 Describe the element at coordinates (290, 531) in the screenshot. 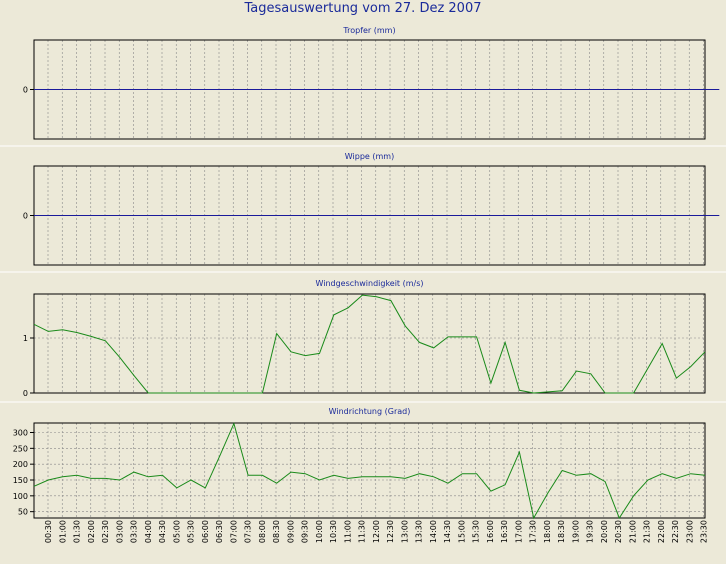

I see `x-tick-label: 09:00` at that location.